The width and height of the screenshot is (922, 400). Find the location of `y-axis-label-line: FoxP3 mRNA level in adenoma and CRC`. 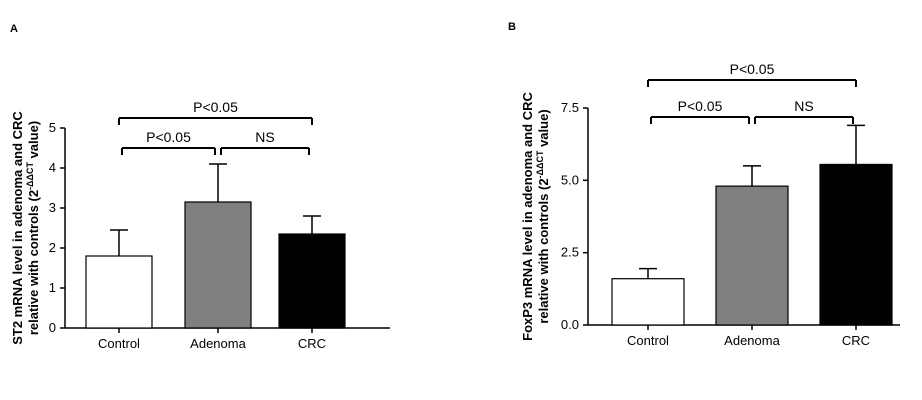

y-axis-label-line: FoxP3 mRNA level in adenoma and CRC is located at coordinates (527, 216).